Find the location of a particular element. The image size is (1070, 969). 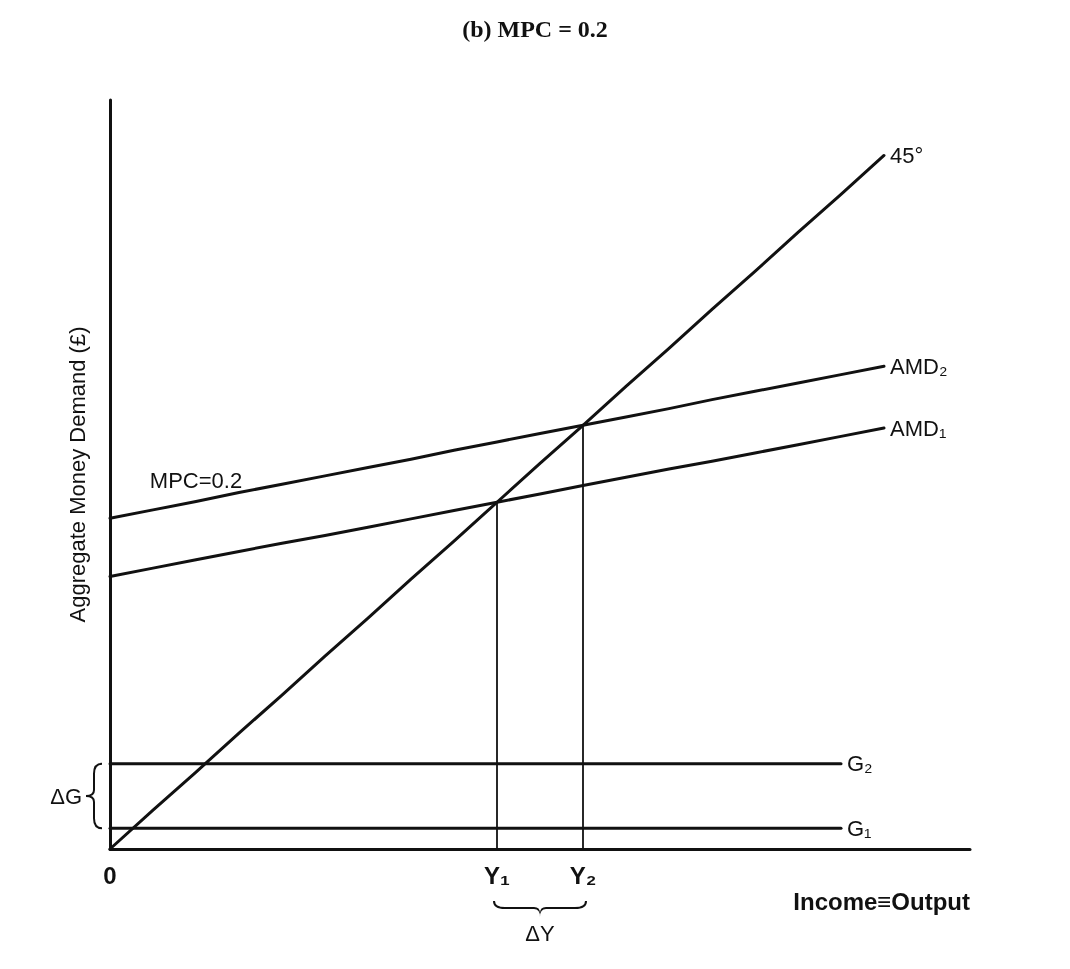

text: ΔG is located at coordinates (66, 796).